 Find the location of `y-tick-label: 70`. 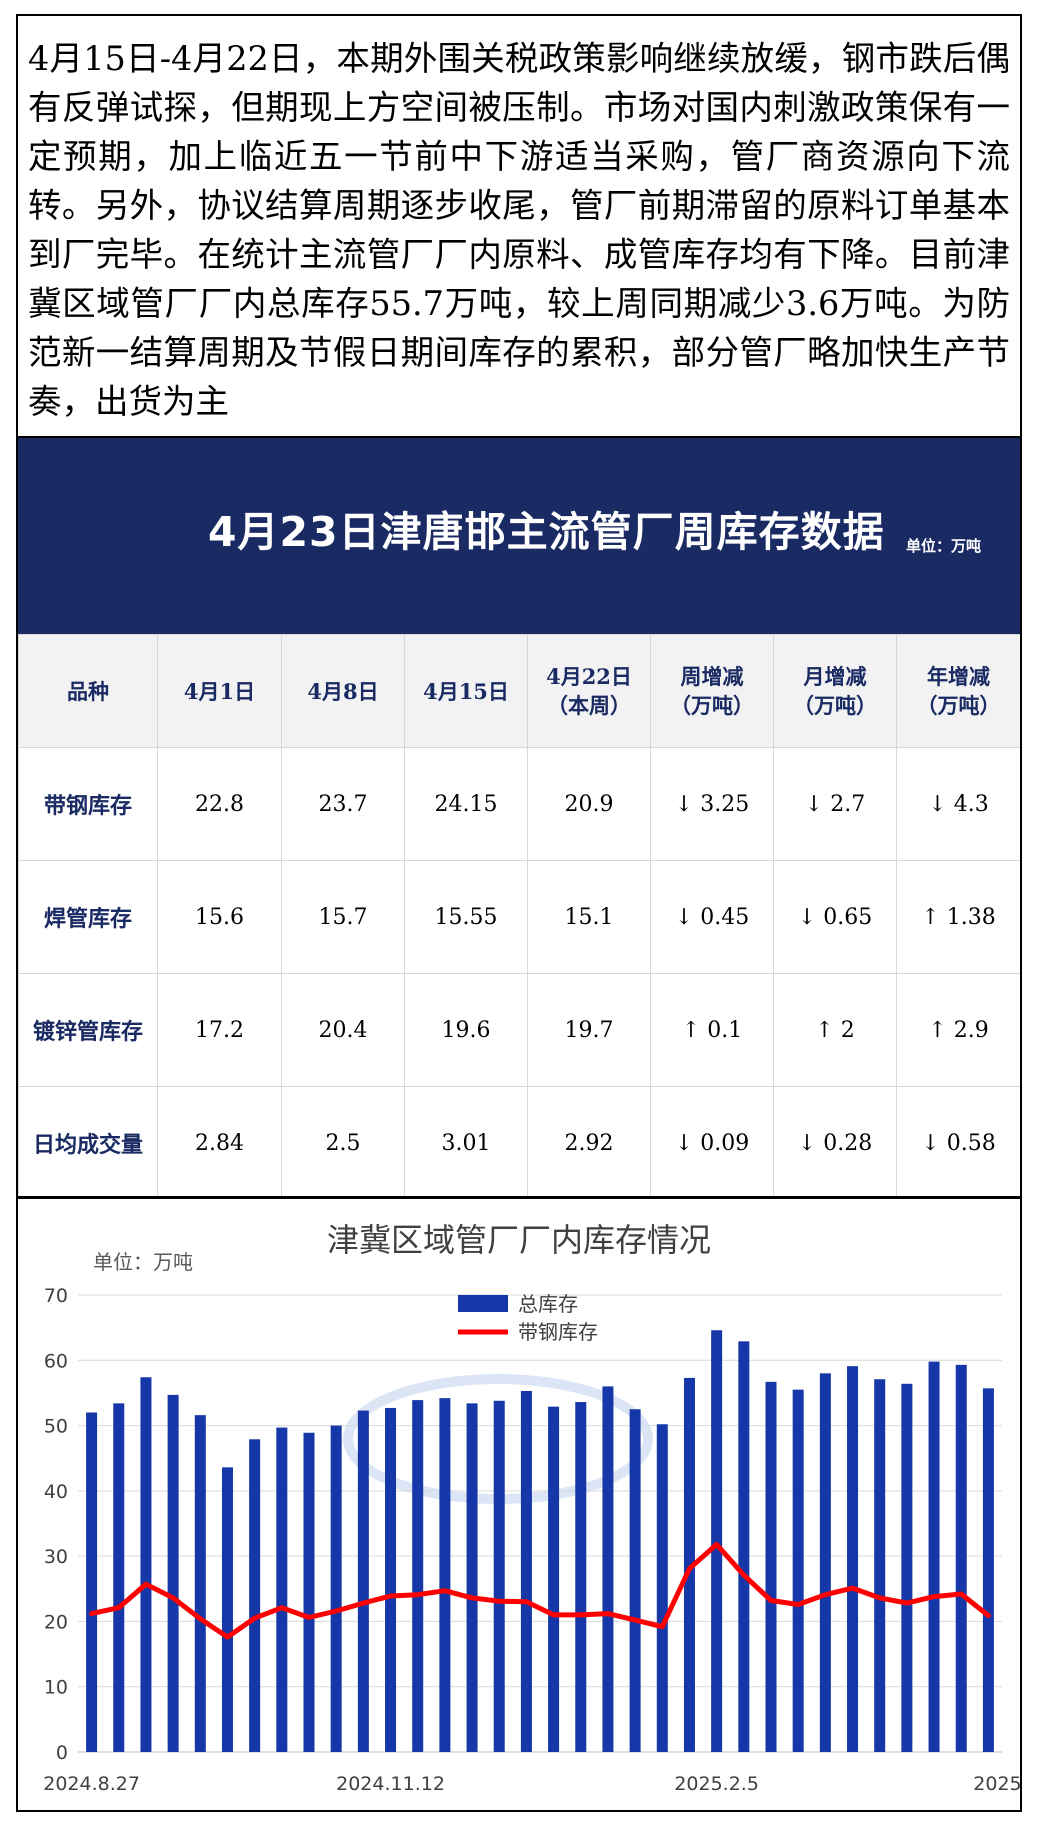

y-tick-label: 70 is located at coordinates (56, 1296).